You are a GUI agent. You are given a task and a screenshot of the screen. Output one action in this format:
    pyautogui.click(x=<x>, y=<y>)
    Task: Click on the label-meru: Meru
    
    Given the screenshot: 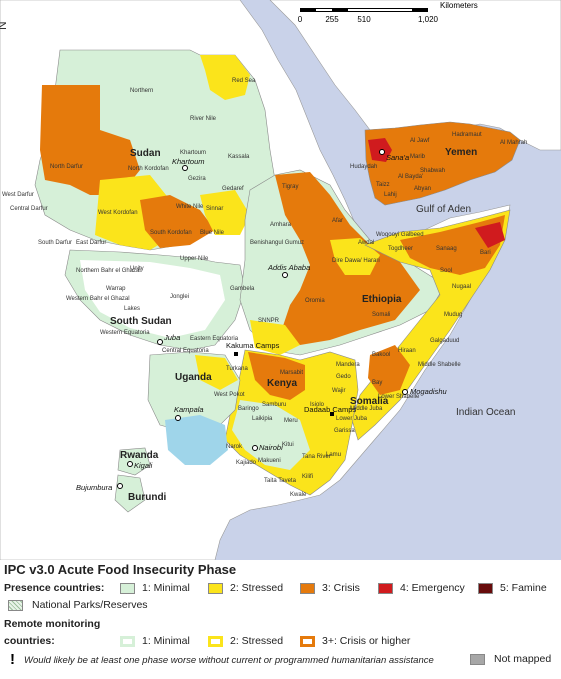 What is the action you would take?
    pyautogui.click(x=291, y=421)
    